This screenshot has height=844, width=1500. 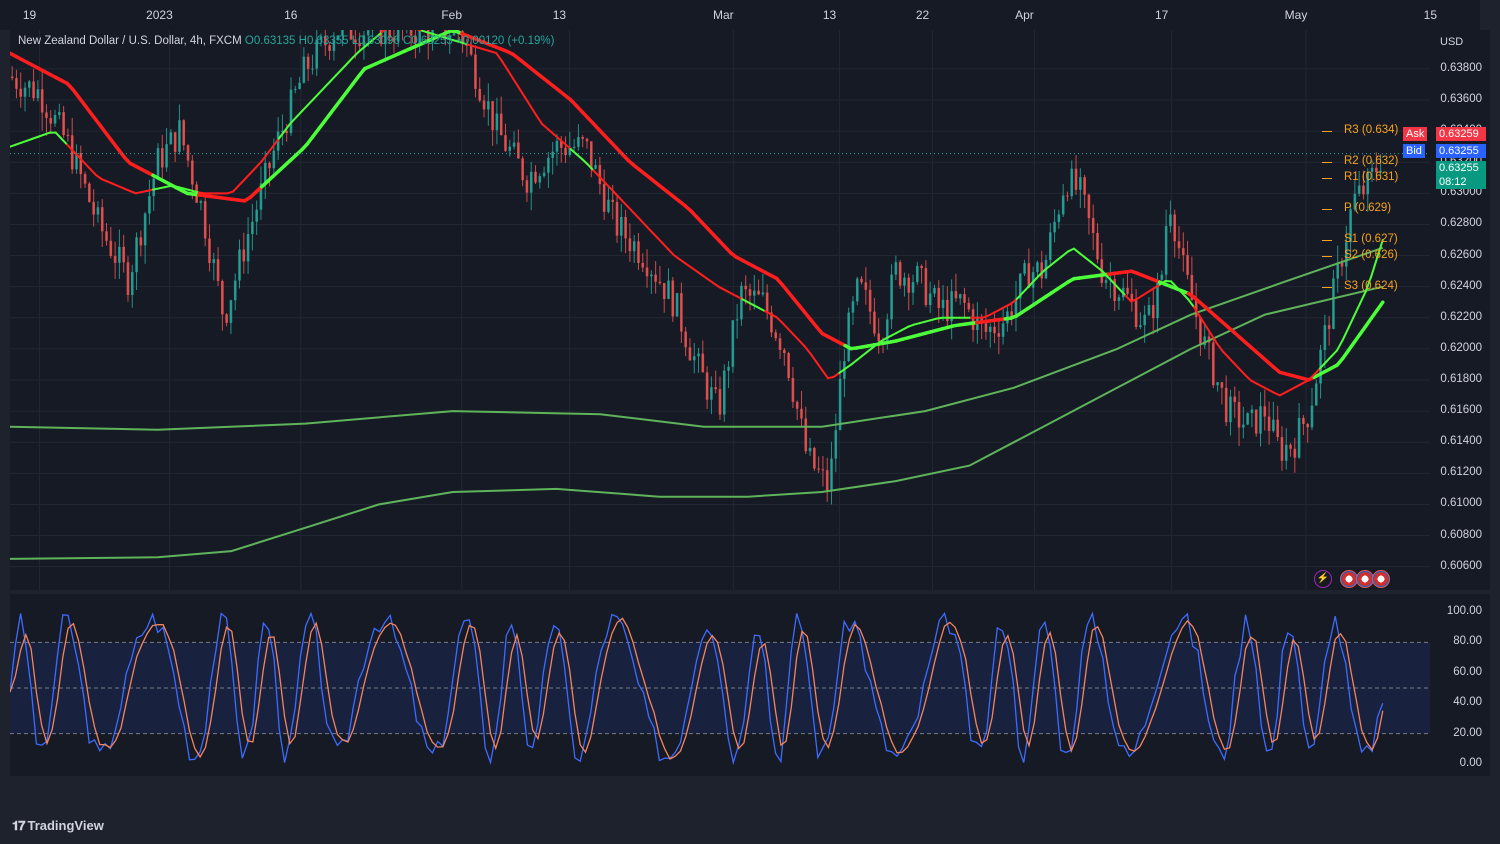 What do you see at coordinates (1461, 379) in the screenshot?
I see `price-tick-label: 0.61800` at bounding box center [1461, 379].